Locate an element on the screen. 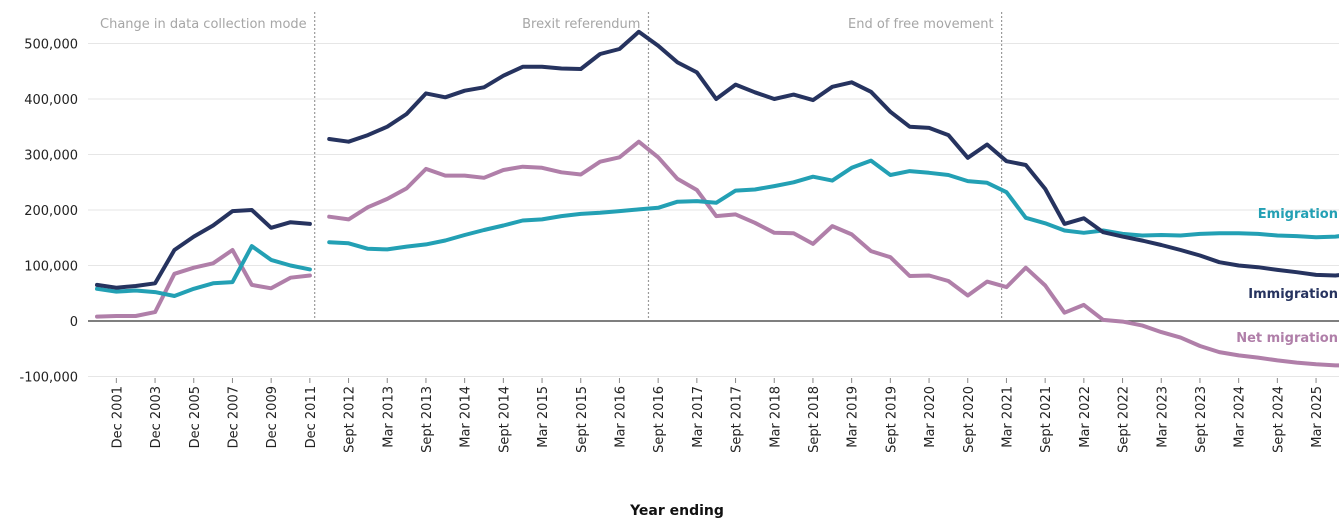  x-tick-label: Sept 2016 is located at coordinates (659, 419).